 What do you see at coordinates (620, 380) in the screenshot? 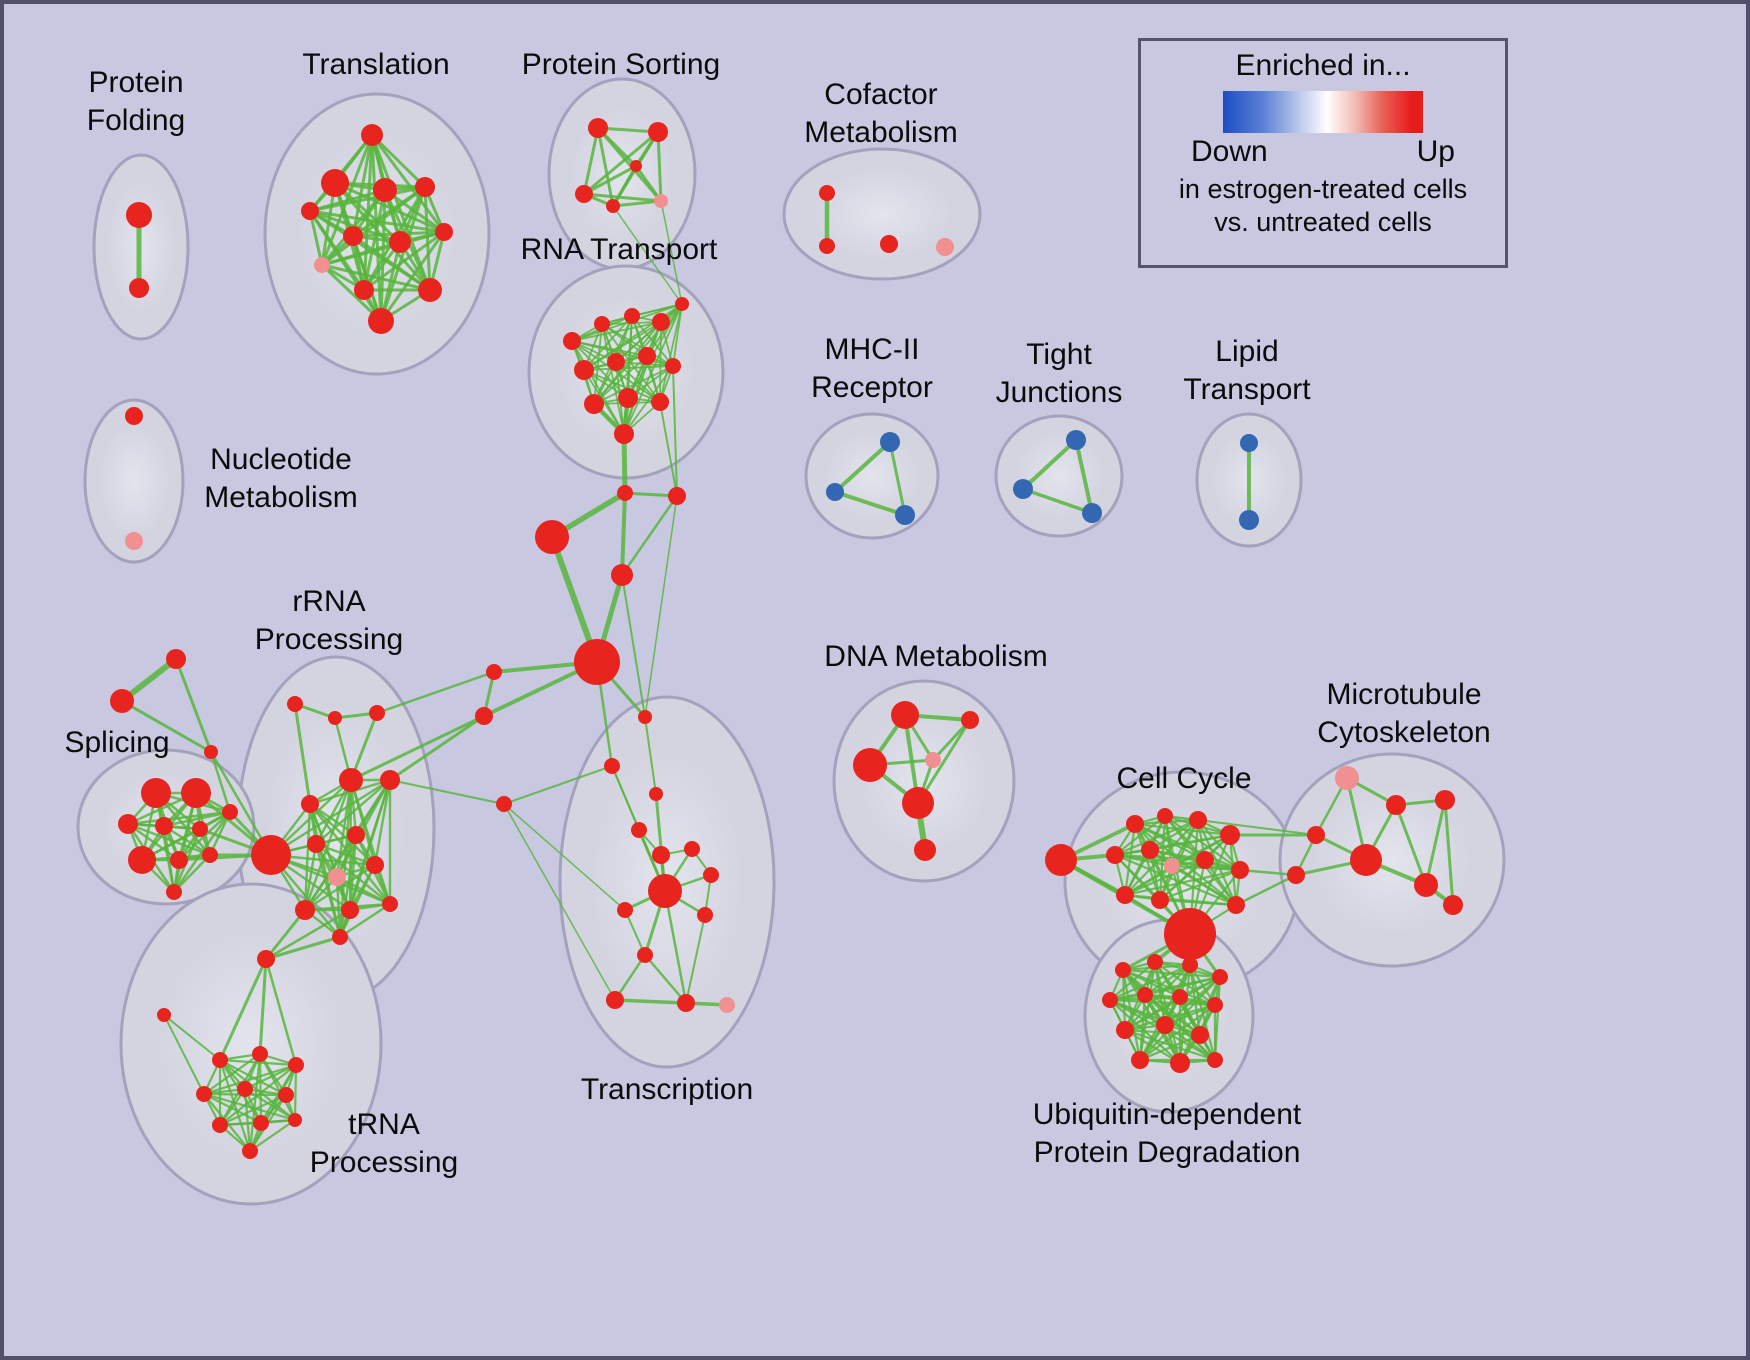
I see `edge-rt8-rt10` at bounding box center [620, 380].